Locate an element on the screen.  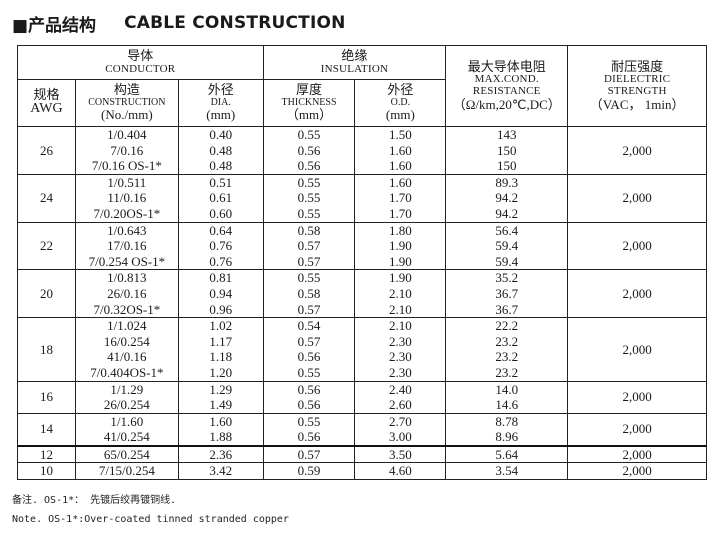
dia-cell: 0.40 0.48 0.48 is located at coordinates (220, 150).